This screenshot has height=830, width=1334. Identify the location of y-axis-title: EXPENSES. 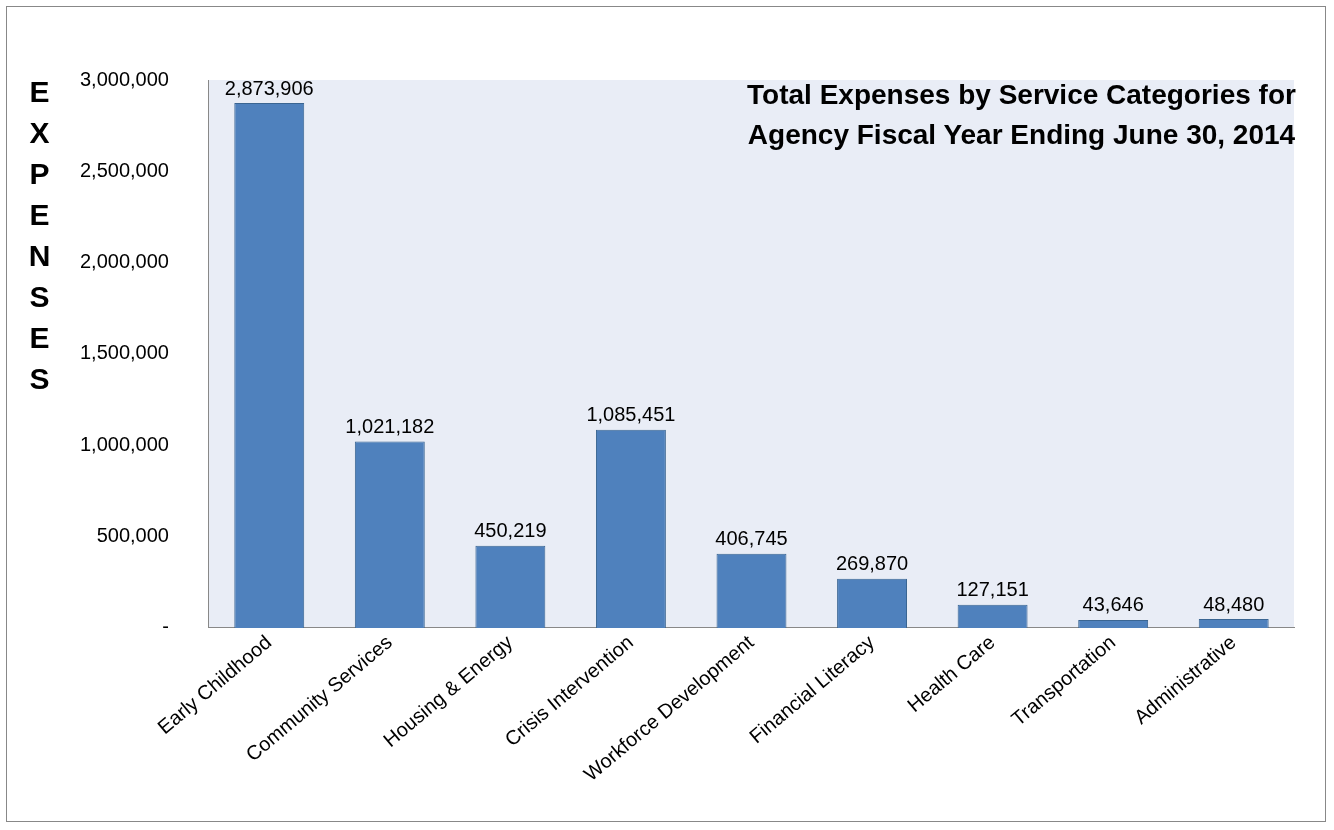
(39, 239).